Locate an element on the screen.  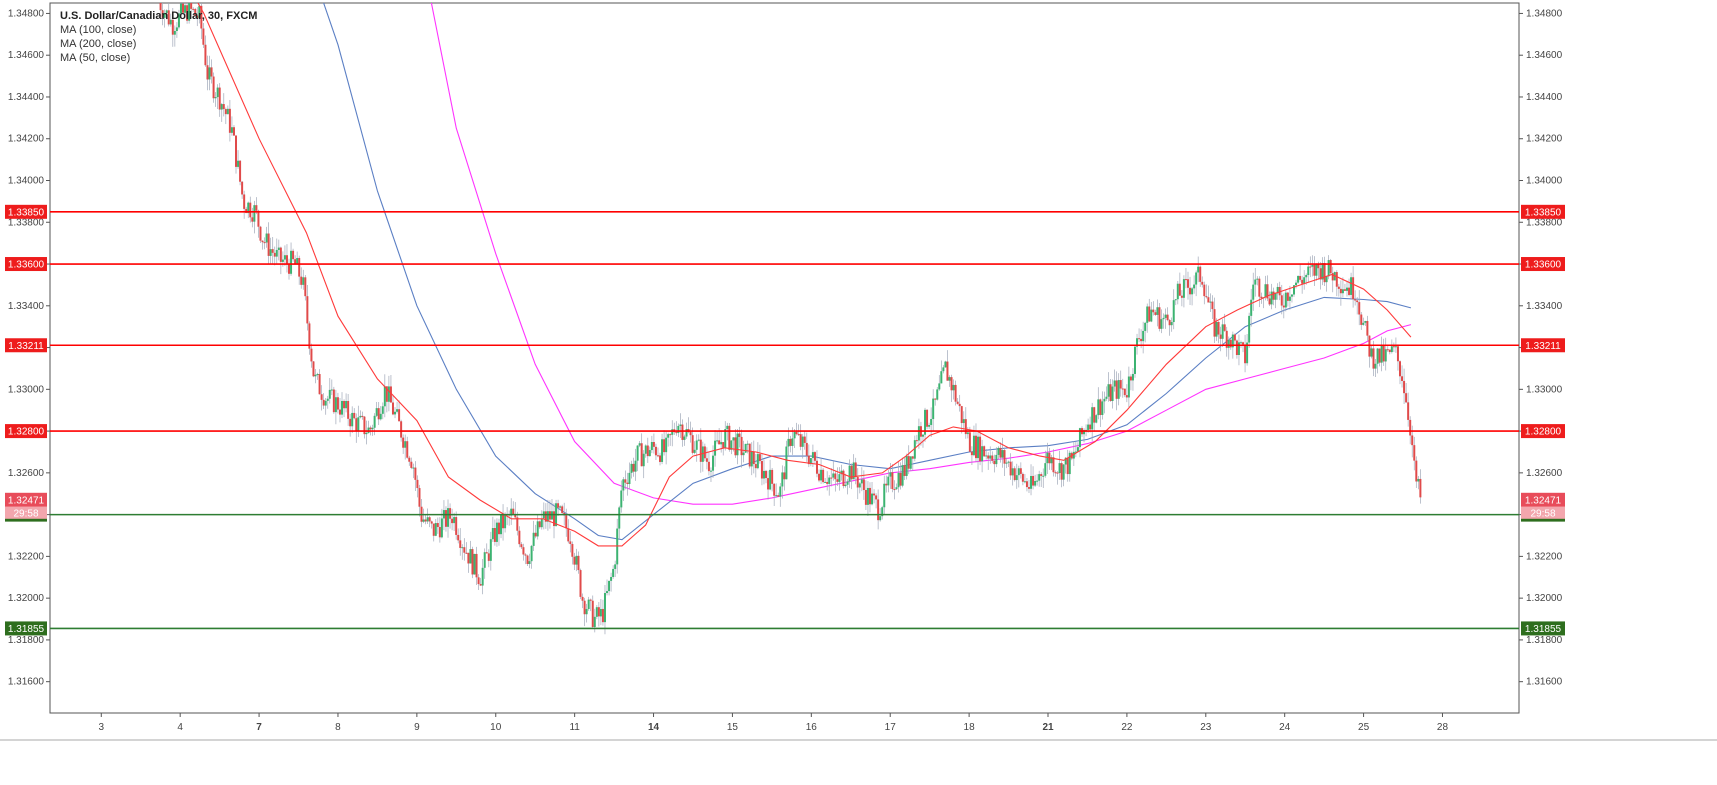
current-price-tag-right is located at coordinates (1543, 499).